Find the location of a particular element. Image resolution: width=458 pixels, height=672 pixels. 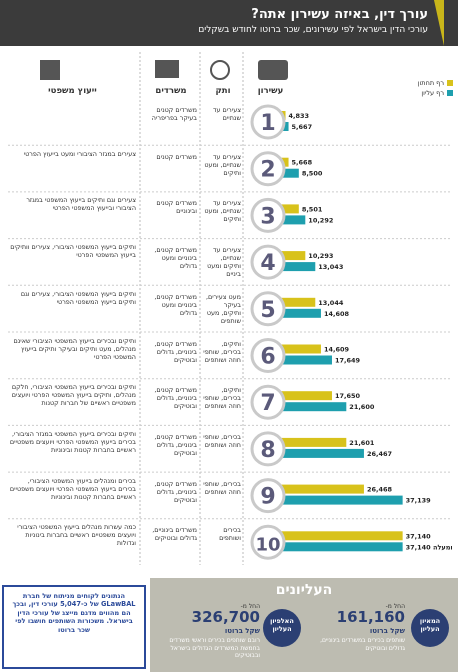

value-label: 37,140 is located at coordinates (419, 536).